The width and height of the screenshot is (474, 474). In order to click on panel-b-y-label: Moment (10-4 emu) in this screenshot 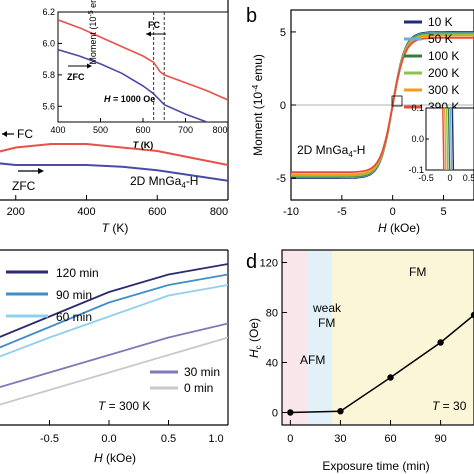, I will do `click(258, 105)`.